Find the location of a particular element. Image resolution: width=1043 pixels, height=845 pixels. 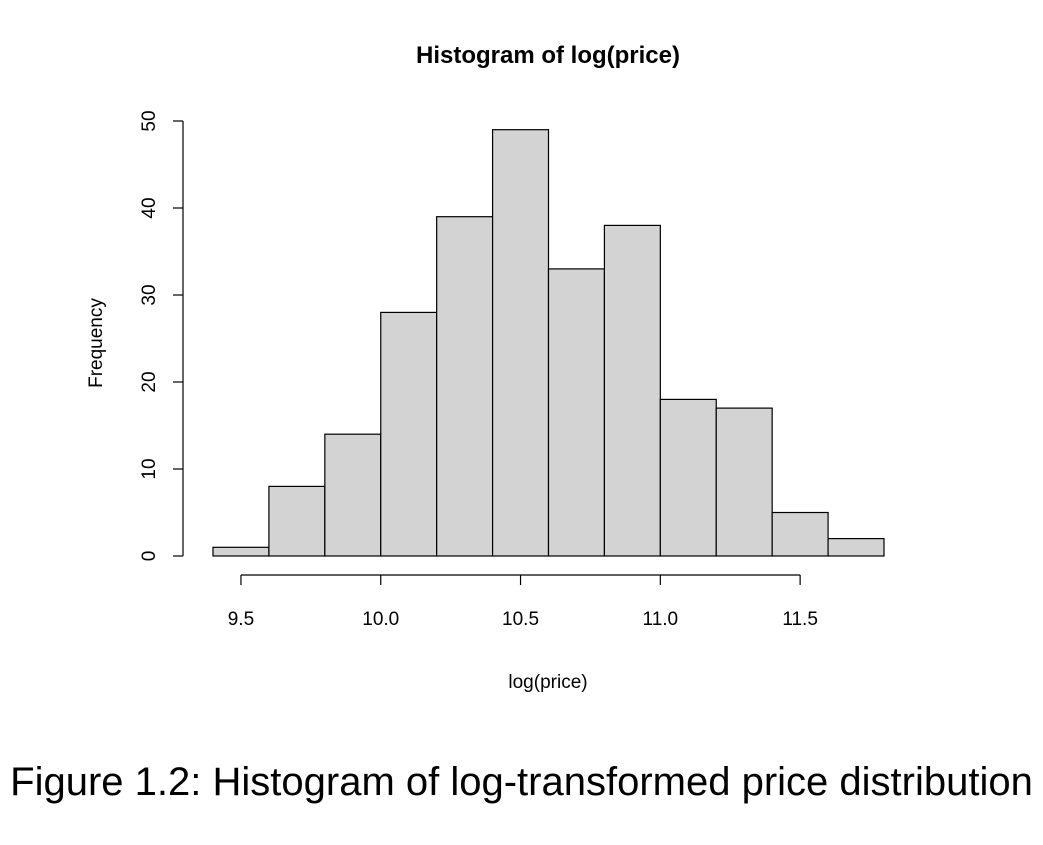

x-tick-label: 10.0 is located at coordinates (380, 619).